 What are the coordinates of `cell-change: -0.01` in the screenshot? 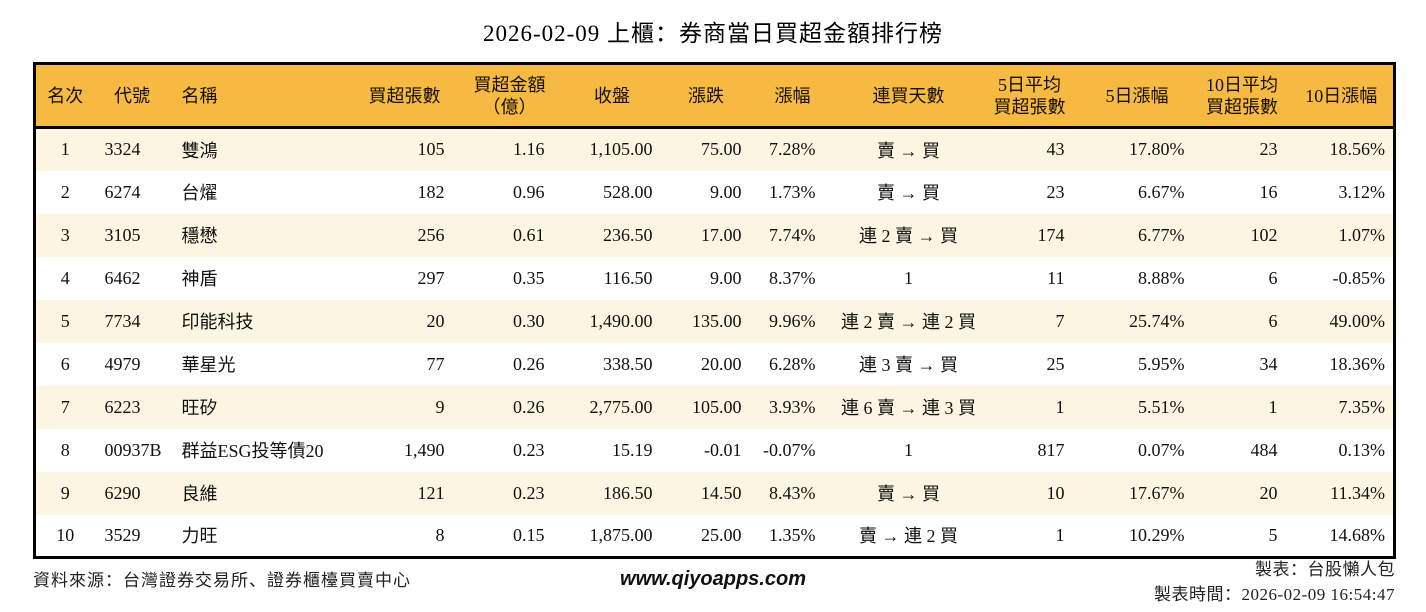 It's located at (723, 449).